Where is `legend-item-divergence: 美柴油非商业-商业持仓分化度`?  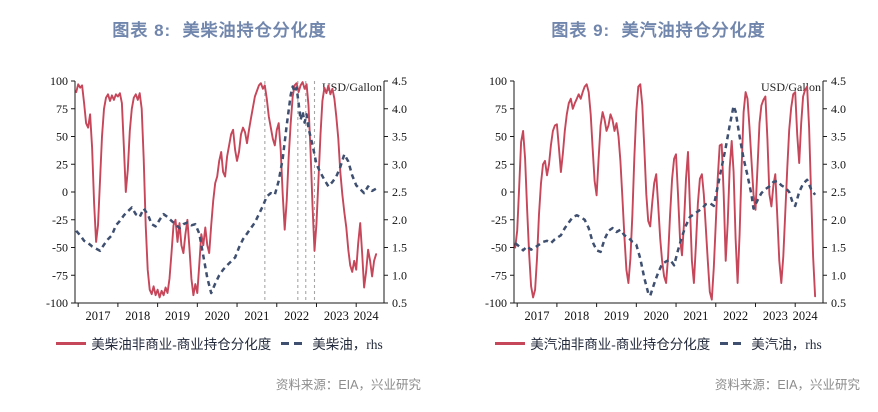
legend-item-divergence: 美柴油非商业-商业持仓分化度 is located at coordinates (163, 343).